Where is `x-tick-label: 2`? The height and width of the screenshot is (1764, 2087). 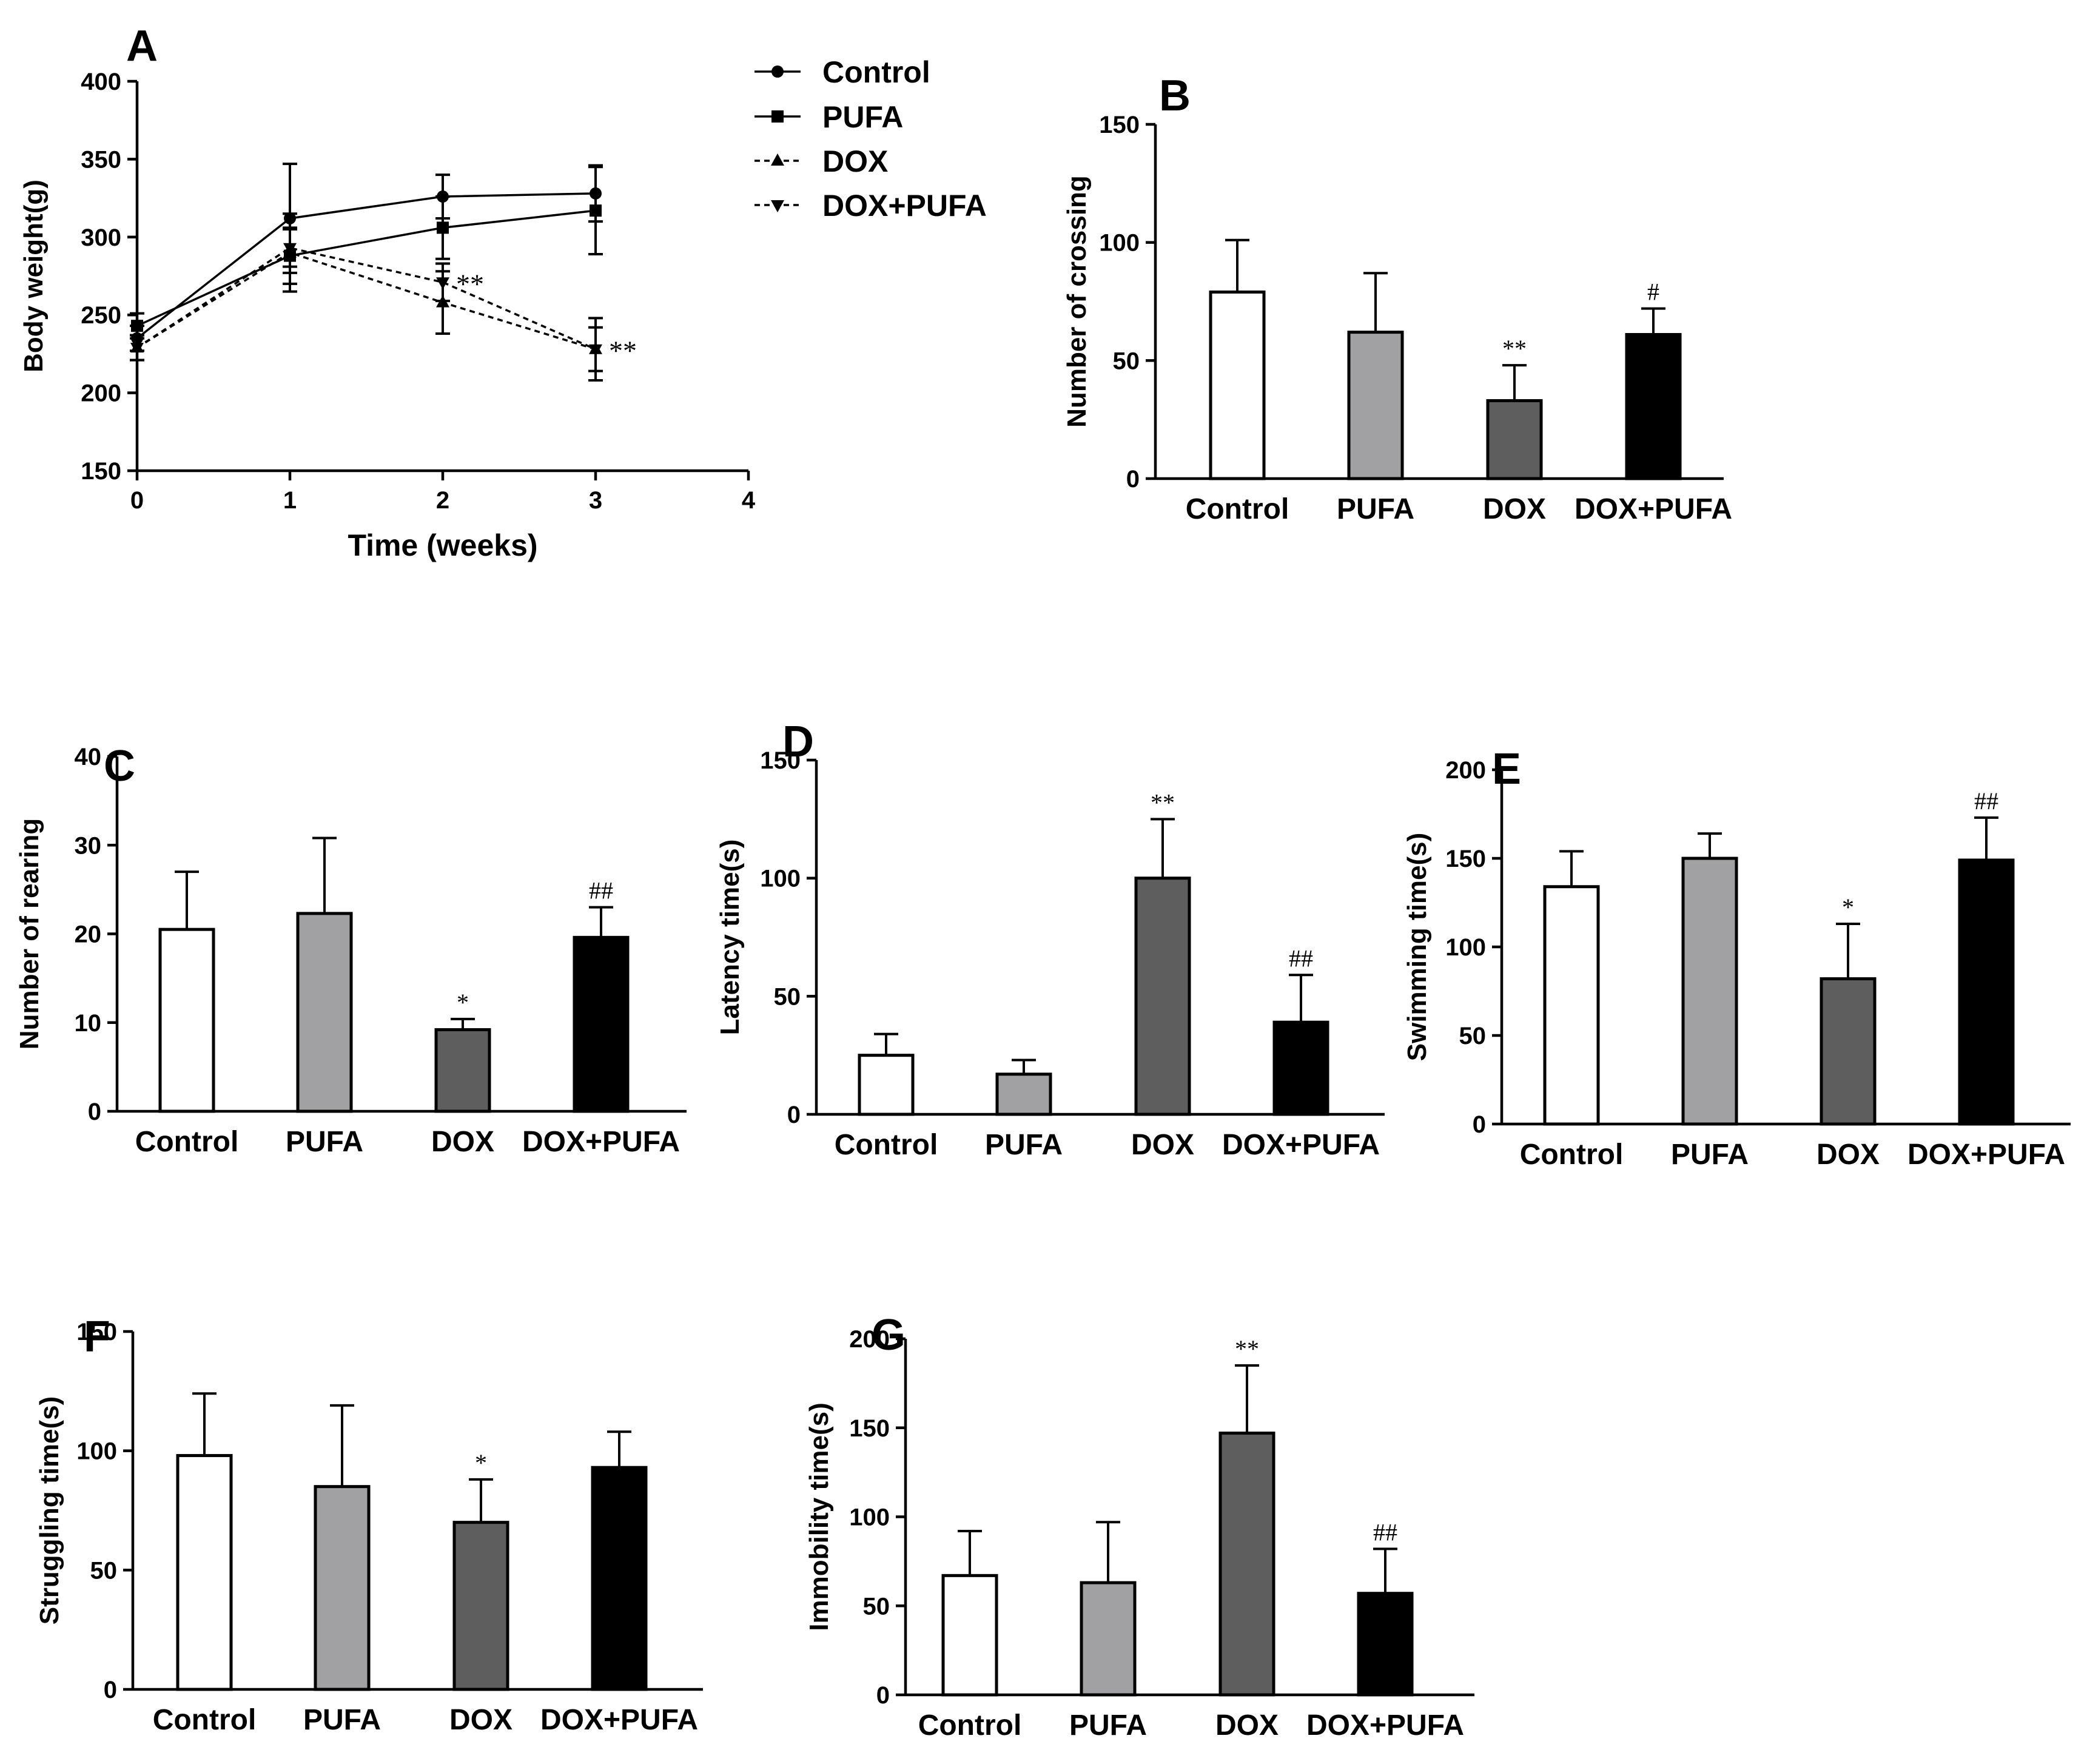
x-tick-label: 2 is located at coordinates (442, 500).